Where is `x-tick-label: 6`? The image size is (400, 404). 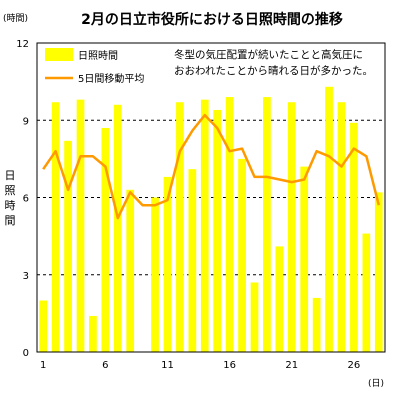 x-tick-label: 6 is located at coordinates (105, 365).